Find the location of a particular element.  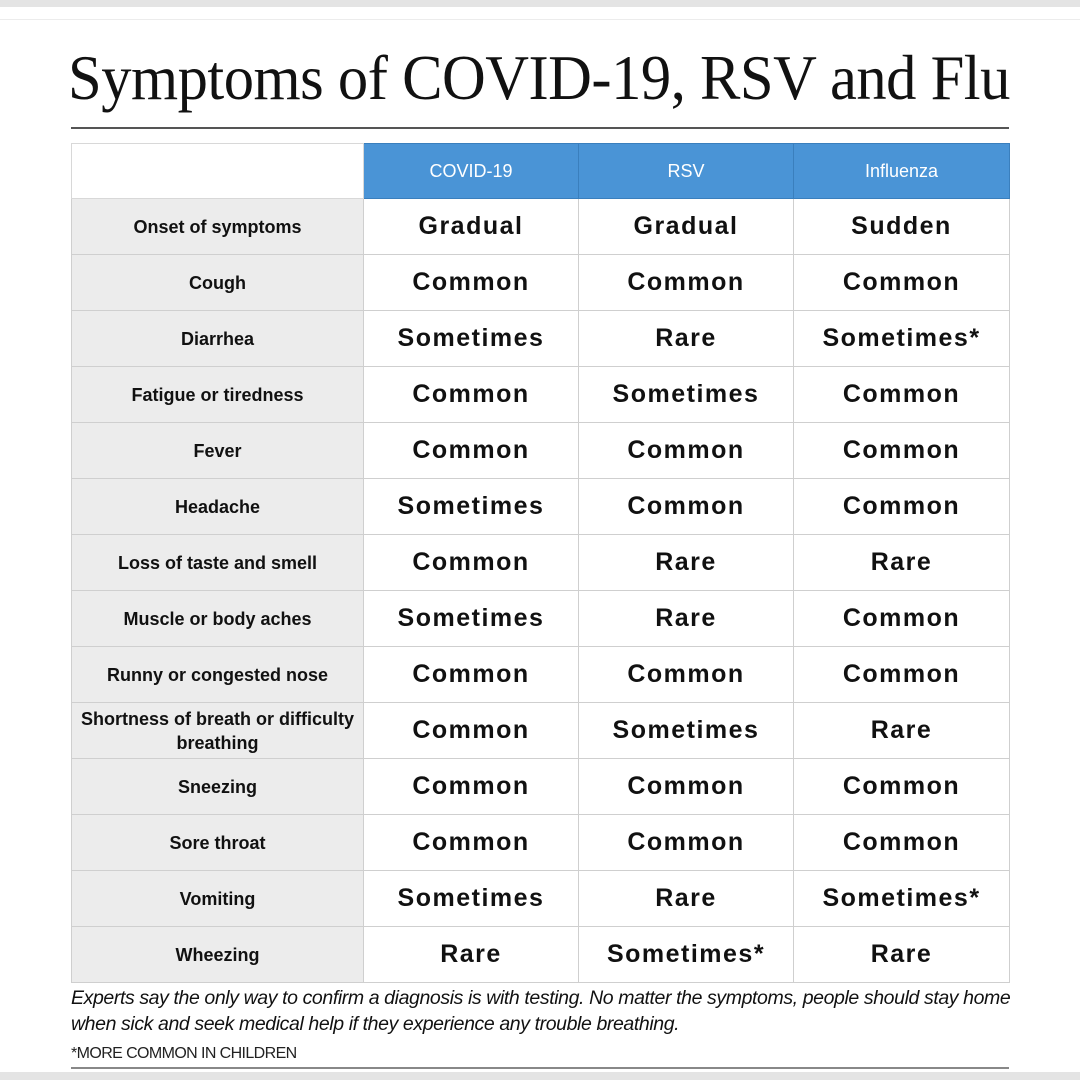

symptom-label: Sneezing is located at coordinates (217, 786).